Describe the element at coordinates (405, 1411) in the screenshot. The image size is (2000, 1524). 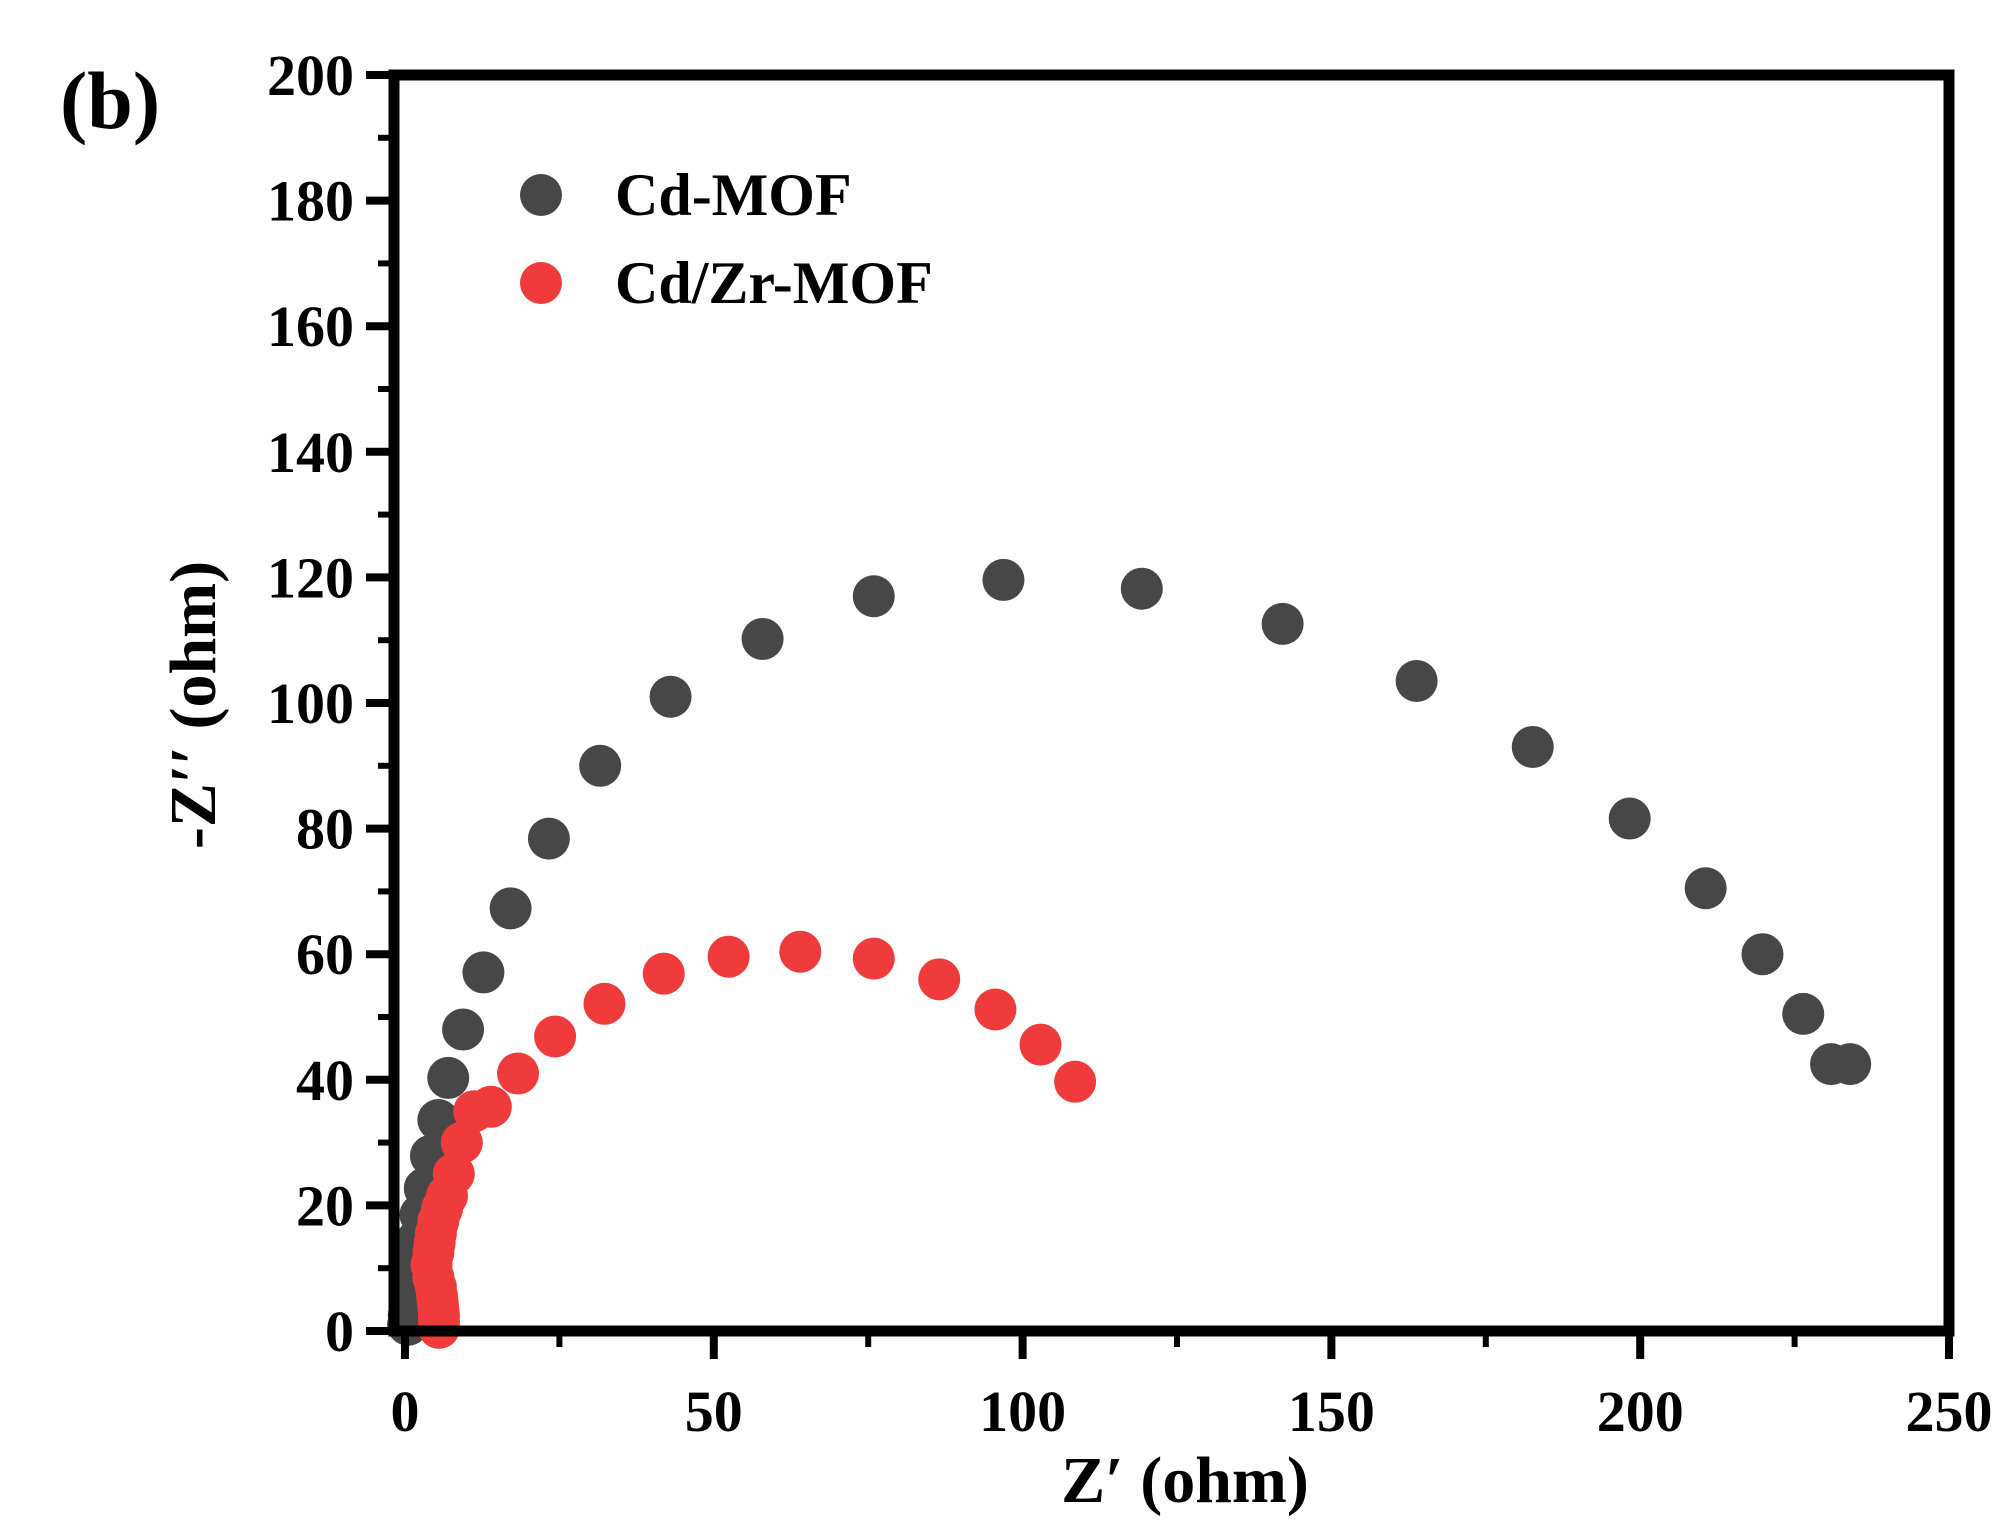
I see `x-tick-label: 0` at that location.